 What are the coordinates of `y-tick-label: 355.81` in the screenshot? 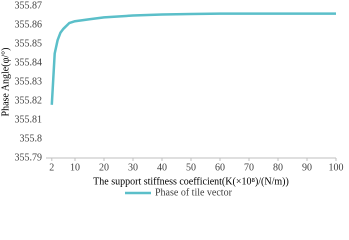 It's located at (29, 119).